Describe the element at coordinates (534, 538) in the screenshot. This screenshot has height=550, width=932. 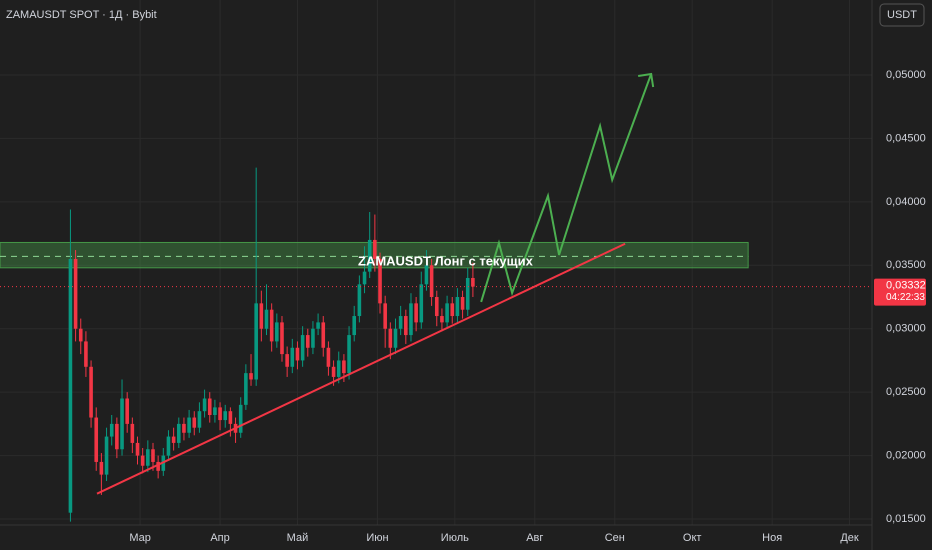
I see `x-tick-label: Авг` at that location.